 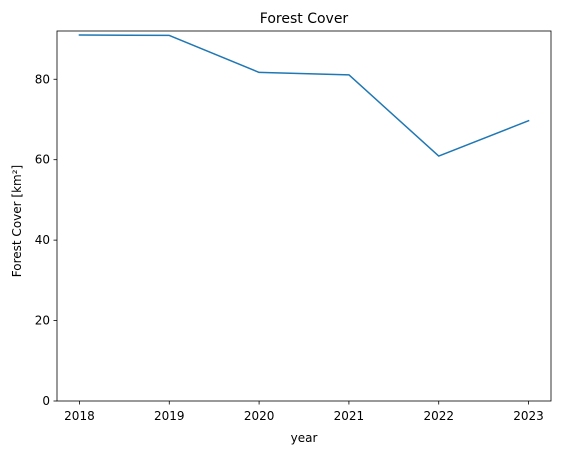 I want to click on x-tick-label: 2018, so click(x=79, y=416).